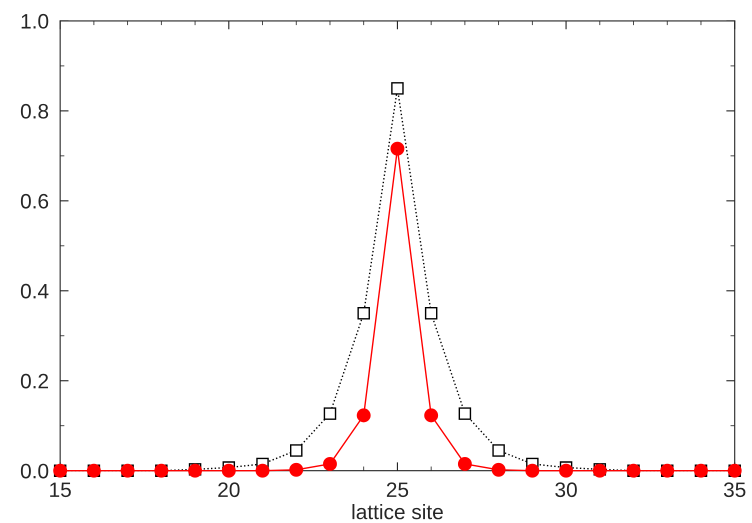 The height and width of the screenshot is (523, 752). What do you see at coordinates (34, 201) in the screenshot?
I see `y-tick-label: 0.6` at bounding box center [34, 201].